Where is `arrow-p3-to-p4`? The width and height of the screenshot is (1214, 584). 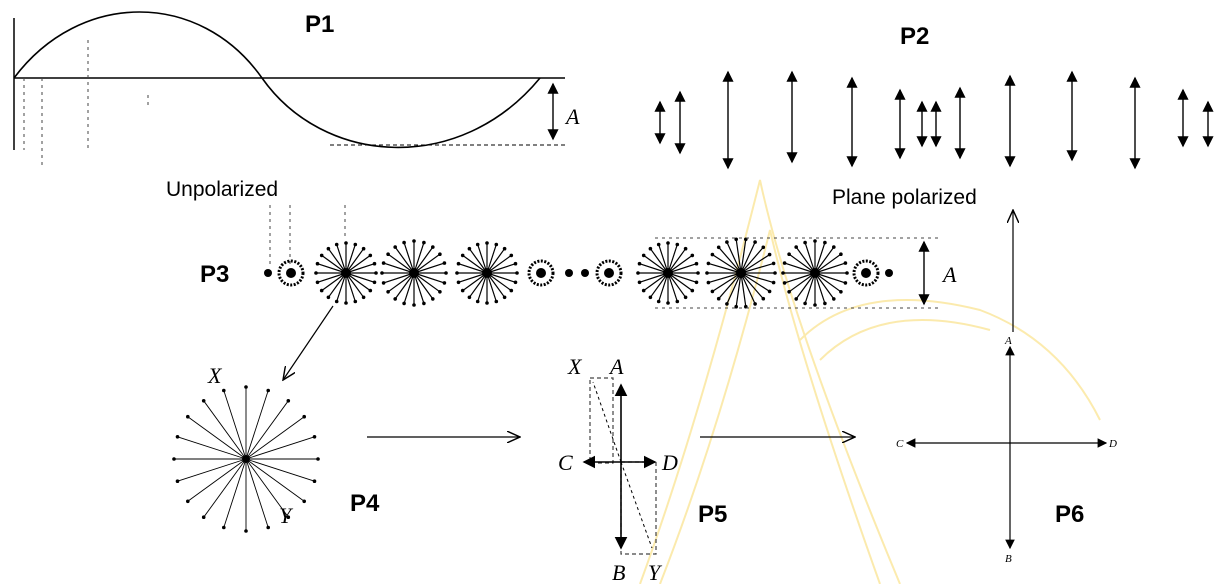
arrow-p3-to-p4 is located at coordinates (308, 342).